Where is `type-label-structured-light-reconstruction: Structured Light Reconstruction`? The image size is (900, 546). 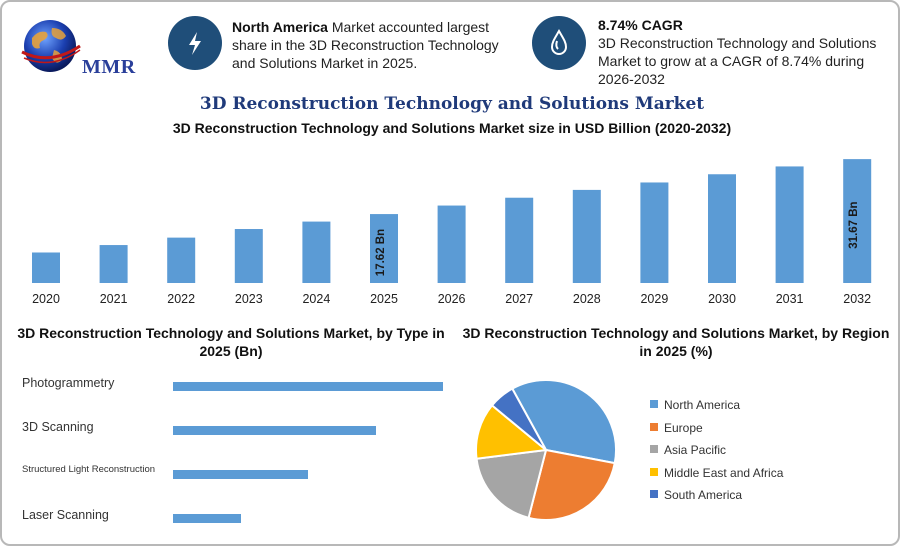
type-label-structured-light-reconstruction: Structured Light Reconstruction is located at coordinates (89, 469).